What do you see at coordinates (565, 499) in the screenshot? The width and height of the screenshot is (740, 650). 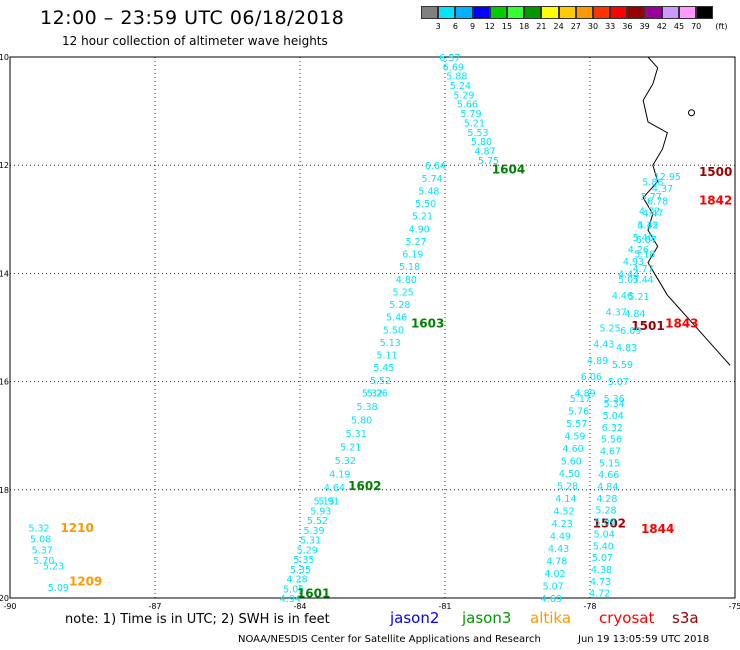 I see `wave-height-value: 4.14` at bounding box center [565, 499].